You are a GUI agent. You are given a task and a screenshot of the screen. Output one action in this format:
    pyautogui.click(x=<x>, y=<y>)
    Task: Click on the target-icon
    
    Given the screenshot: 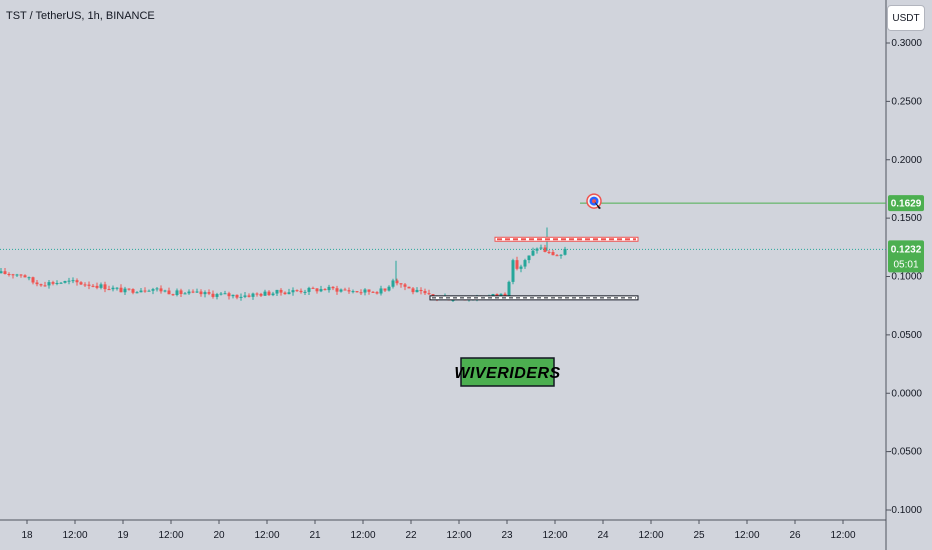 What is the action you would take?
    pyautogui.click(x=594, y=201)
    